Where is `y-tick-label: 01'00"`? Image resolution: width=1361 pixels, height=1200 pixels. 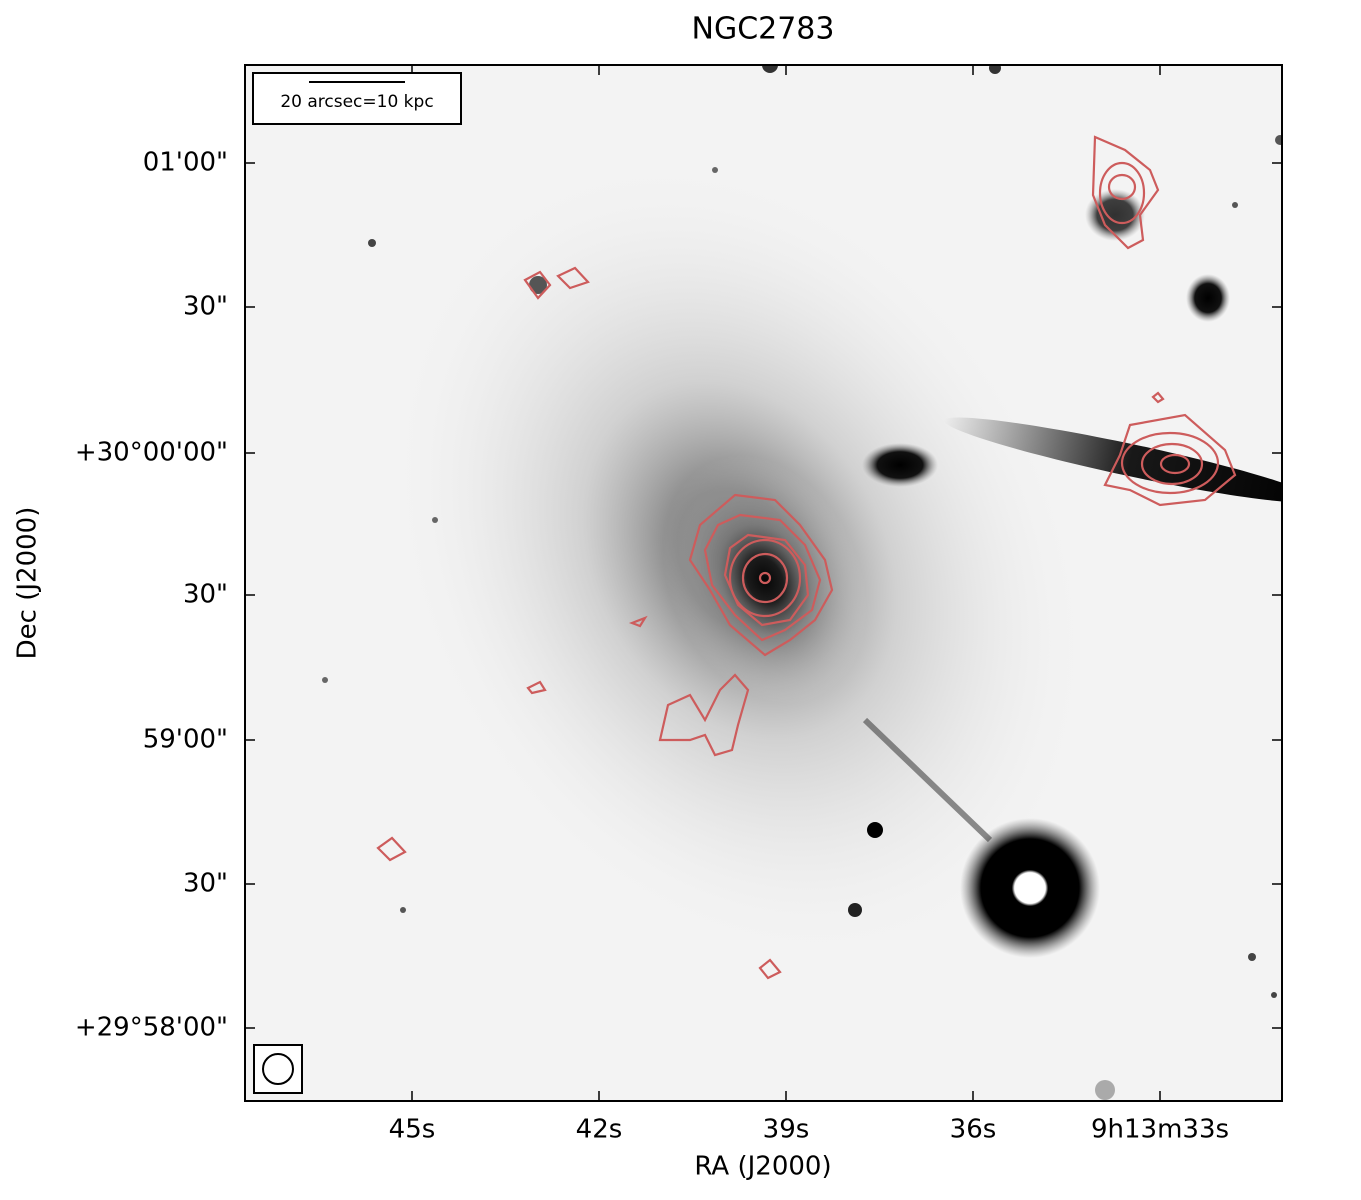 y-tick-label: 01'00" is located at coordinates (185, 163).